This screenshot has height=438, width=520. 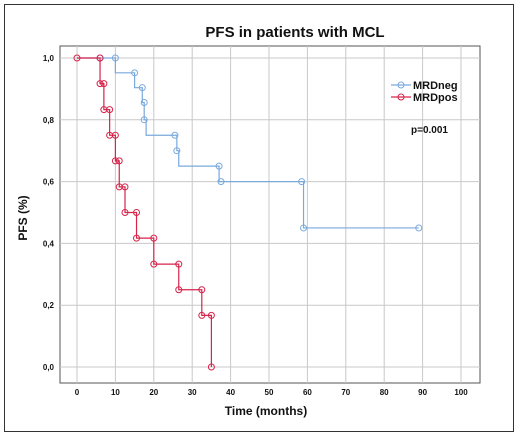 What do you see at coordinates (49, 243) in the screenshot?
I see `y-tick-label: 0,4` at bounding box center [49, 243].